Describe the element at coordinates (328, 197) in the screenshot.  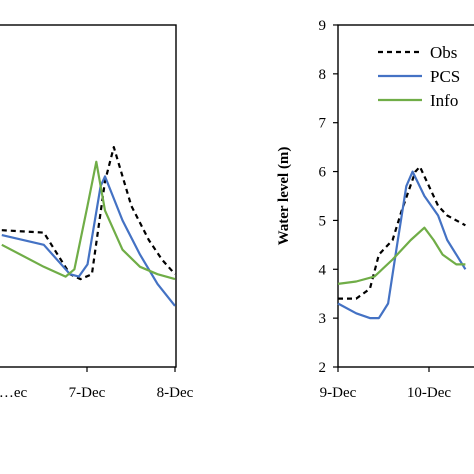
I see `right-y-ticks: 2 3 4 5 6 7 8 9` at that location.